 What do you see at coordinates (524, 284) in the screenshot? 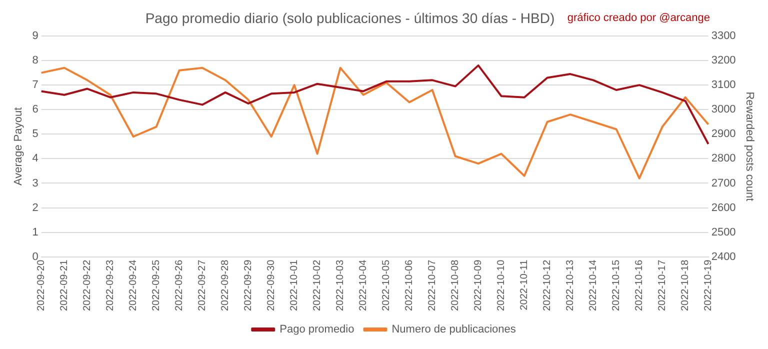
I see `x-tick-label: 2022-10-11` at bounding box center [524, 284].